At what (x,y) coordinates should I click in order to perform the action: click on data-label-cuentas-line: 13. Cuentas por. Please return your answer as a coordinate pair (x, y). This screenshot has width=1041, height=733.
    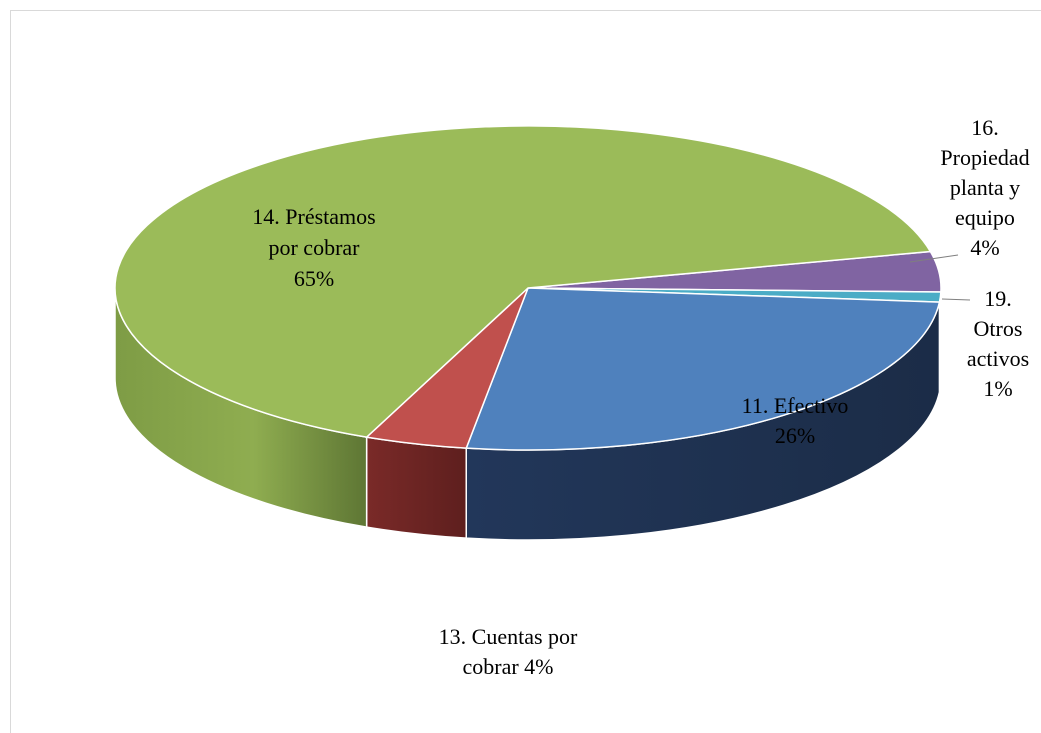
    Looking at the image, I should click on (508, 636).